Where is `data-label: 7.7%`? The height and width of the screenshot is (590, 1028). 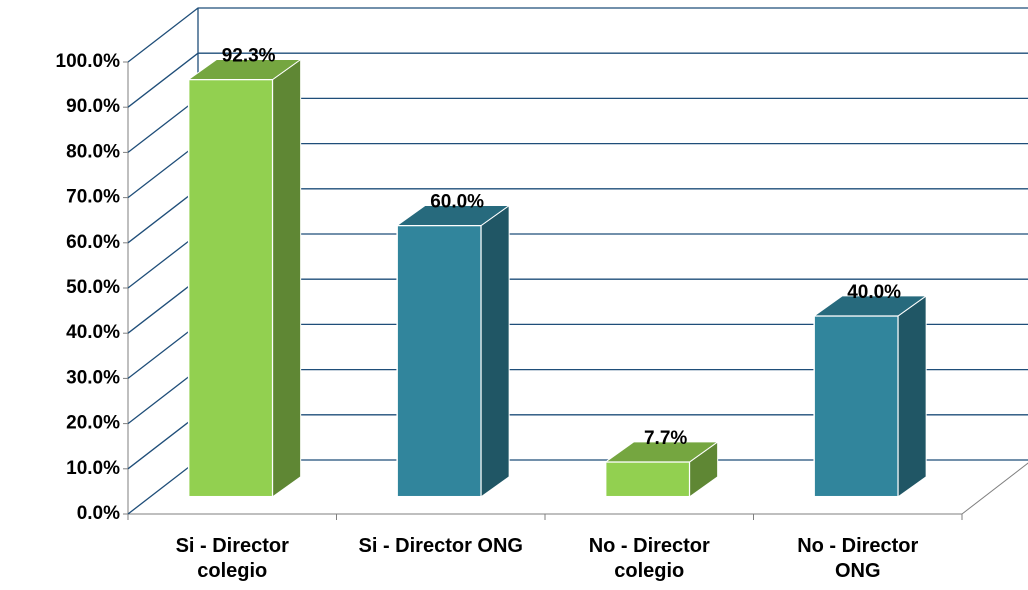 data-label: 7.7% is located at coordinates (665, 438).